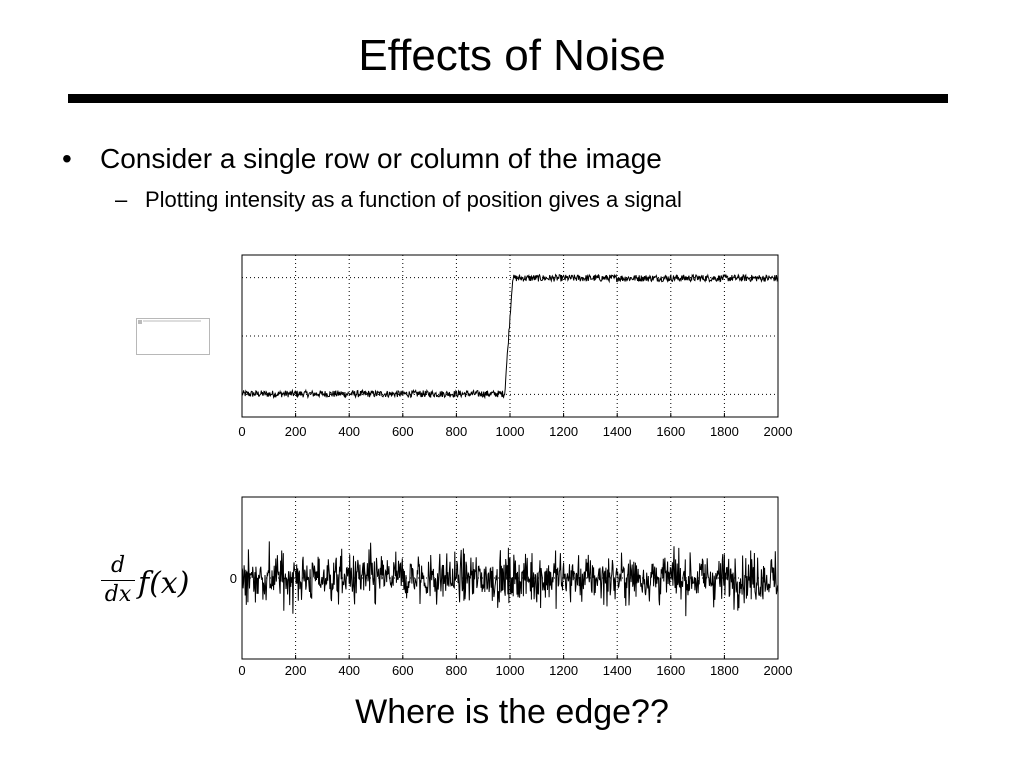  I want to click on derivative-formula: d dx f(x), so click(158, 584).